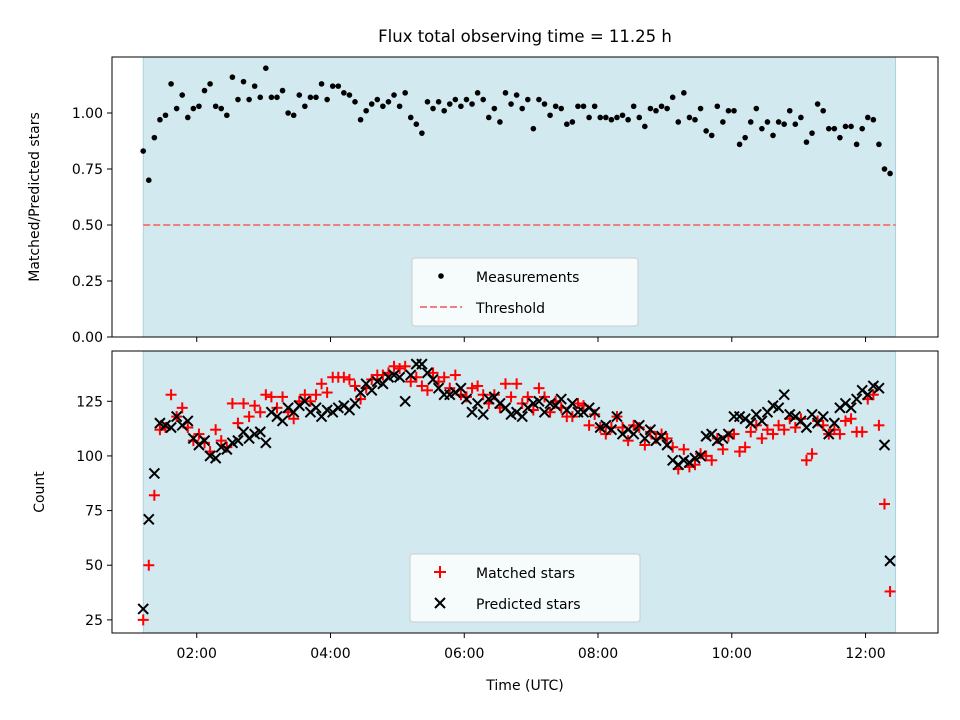 Image resolution: width=960 pixels, height=720 pixels. What do you see at coordinates (94, 566) in the screenshot?
I see `y-tick-label: 50` at bounding box center [94, 566].